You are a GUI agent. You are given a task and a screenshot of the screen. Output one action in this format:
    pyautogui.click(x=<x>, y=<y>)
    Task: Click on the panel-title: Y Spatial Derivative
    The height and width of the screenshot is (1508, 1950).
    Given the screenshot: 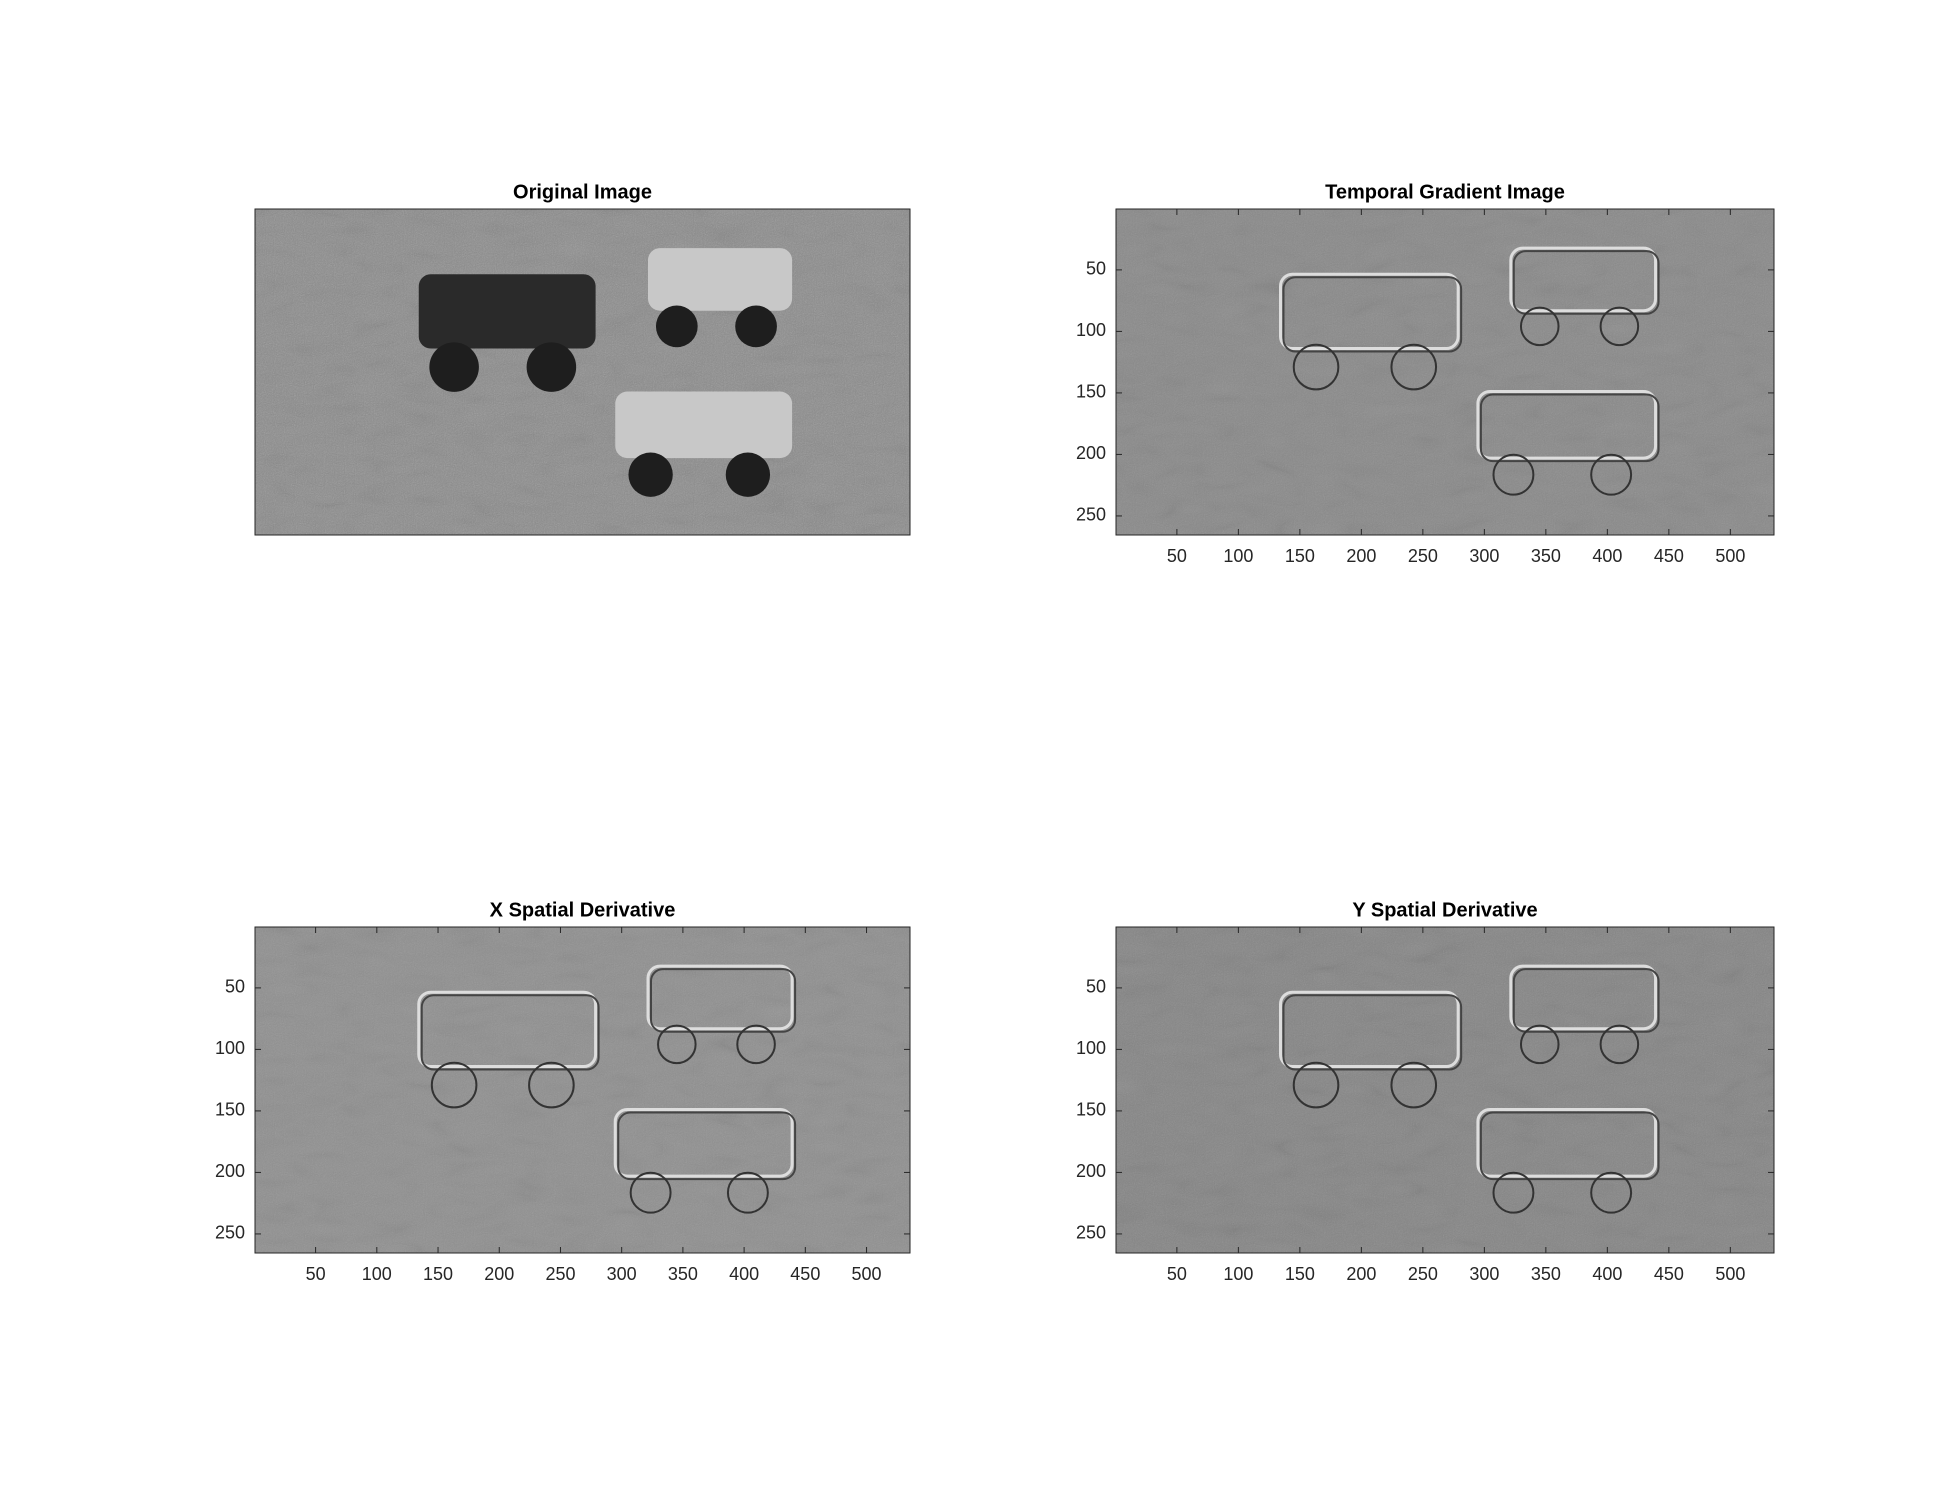 What is the action you would take?
    pyautogui.click(x=1444, y=910)
    